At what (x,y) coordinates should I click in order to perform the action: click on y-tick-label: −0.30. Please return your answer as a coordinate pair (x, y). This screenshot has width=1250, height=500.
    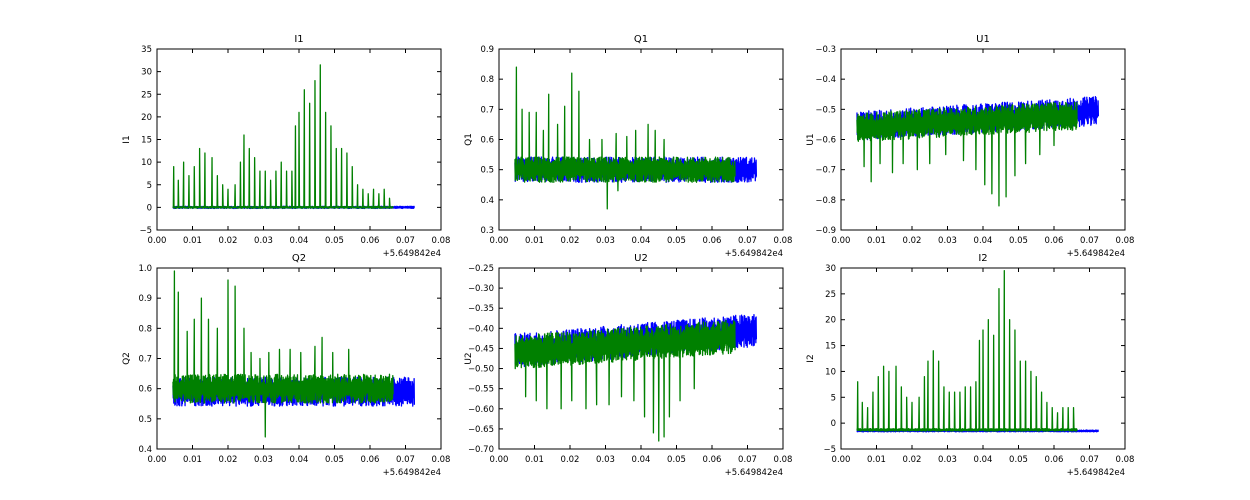
    Looking at the image, I should click on (481, 289).